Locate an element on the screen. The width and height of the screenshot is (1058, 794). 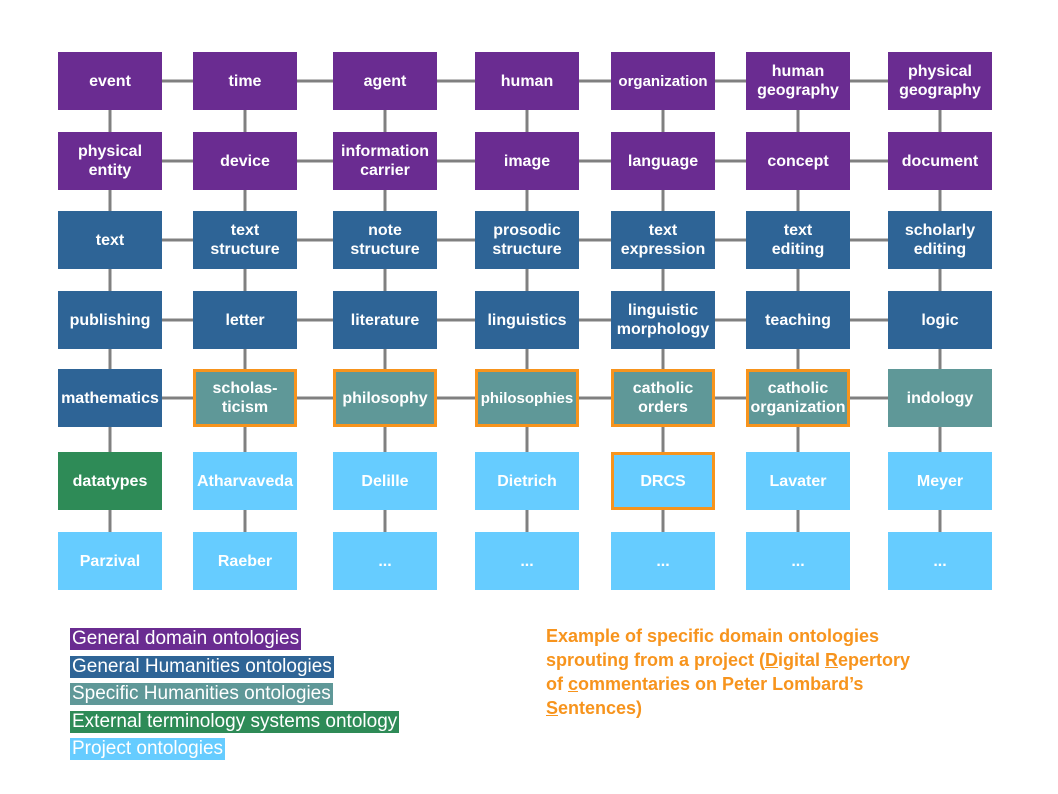
ontology-node: mathematics is located at coordinates (110, 398).